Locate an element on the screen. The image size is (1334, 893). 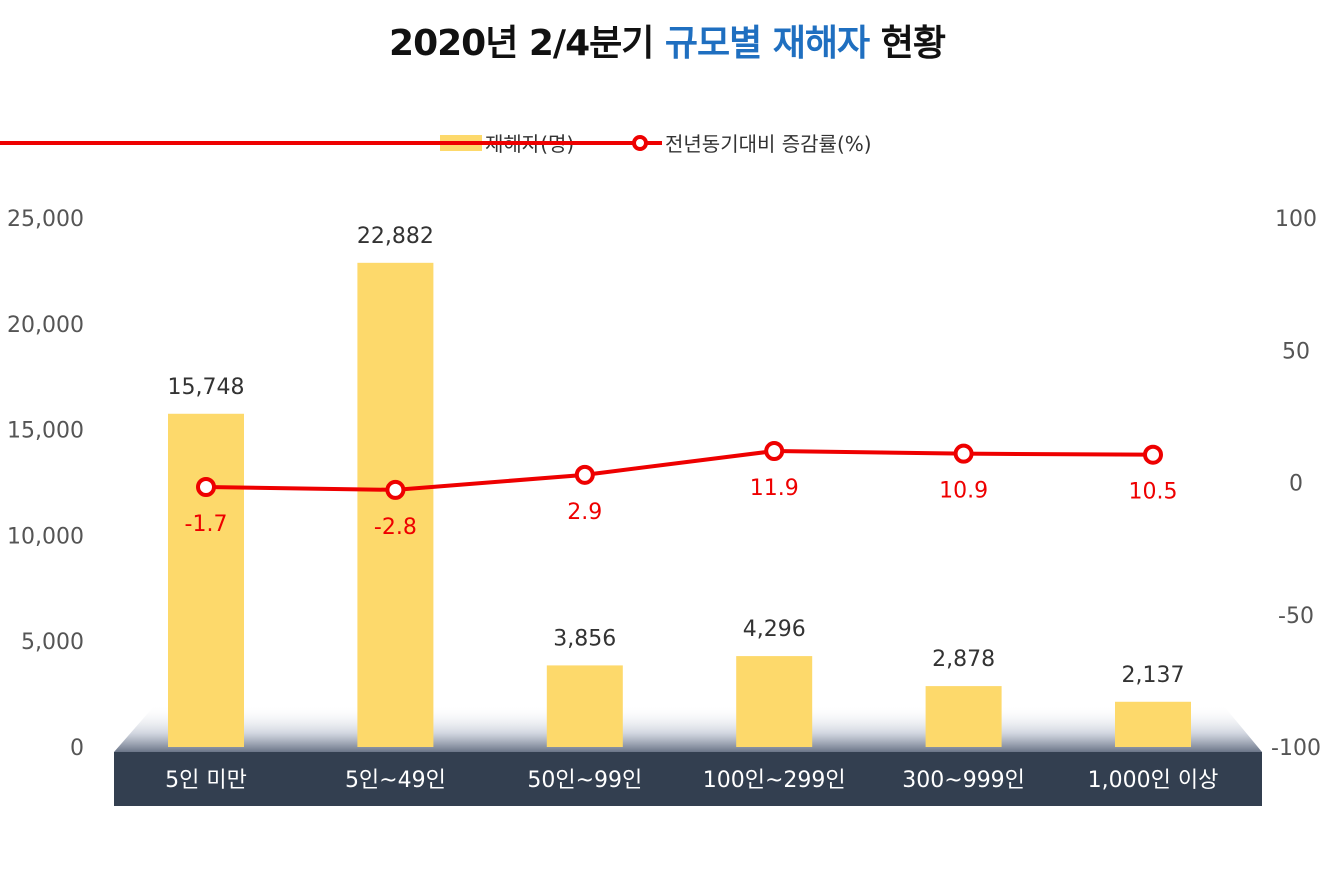
left-tick-label: 25,000 is located at coordinates (45, 219).